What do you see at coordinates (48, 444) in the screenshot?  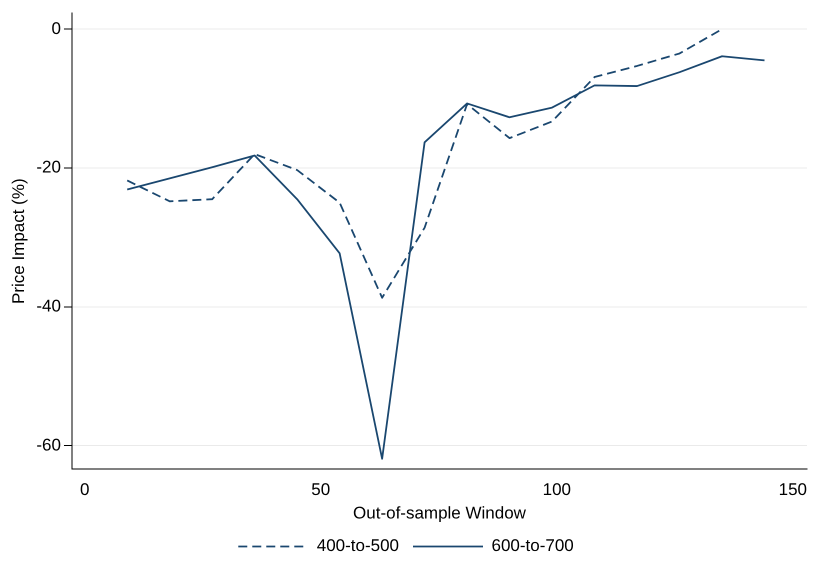 I see `y-tick-label: -60` at bounding box center [48, 444].